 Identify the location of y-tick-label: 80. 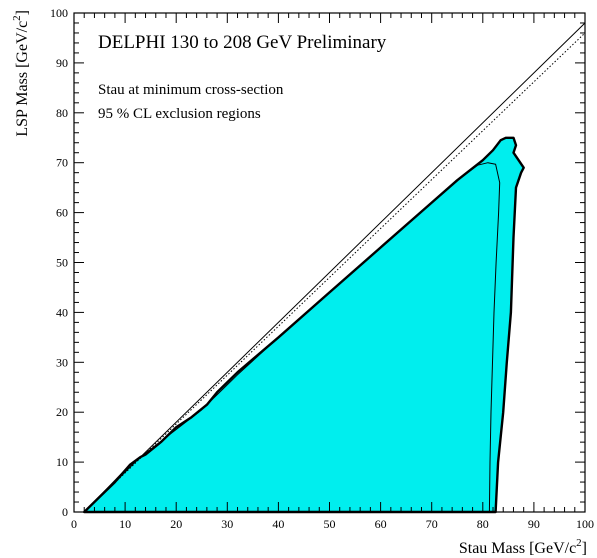
(62, 113).